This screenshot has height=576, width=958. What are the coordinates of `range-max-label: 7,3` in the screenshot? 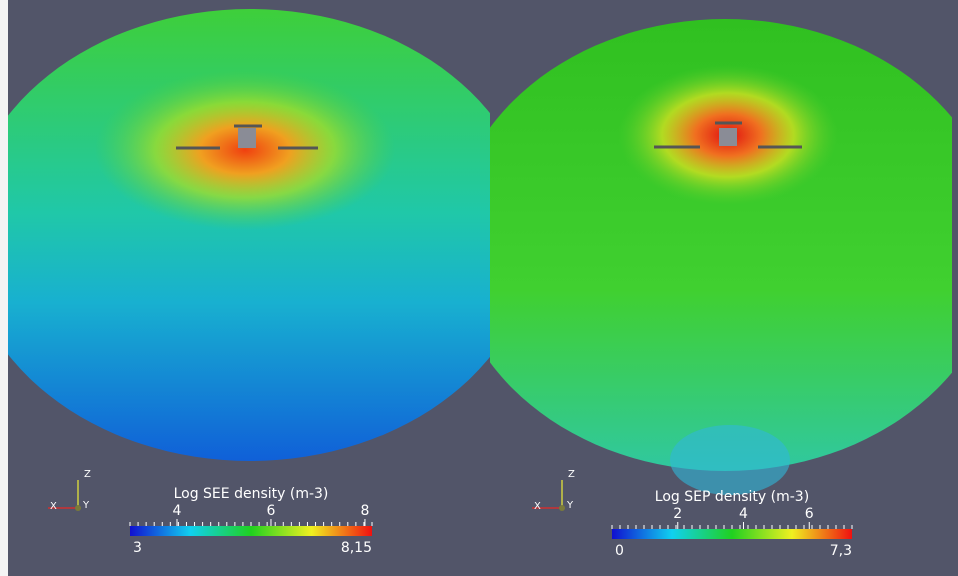 It's located at (841, 551).